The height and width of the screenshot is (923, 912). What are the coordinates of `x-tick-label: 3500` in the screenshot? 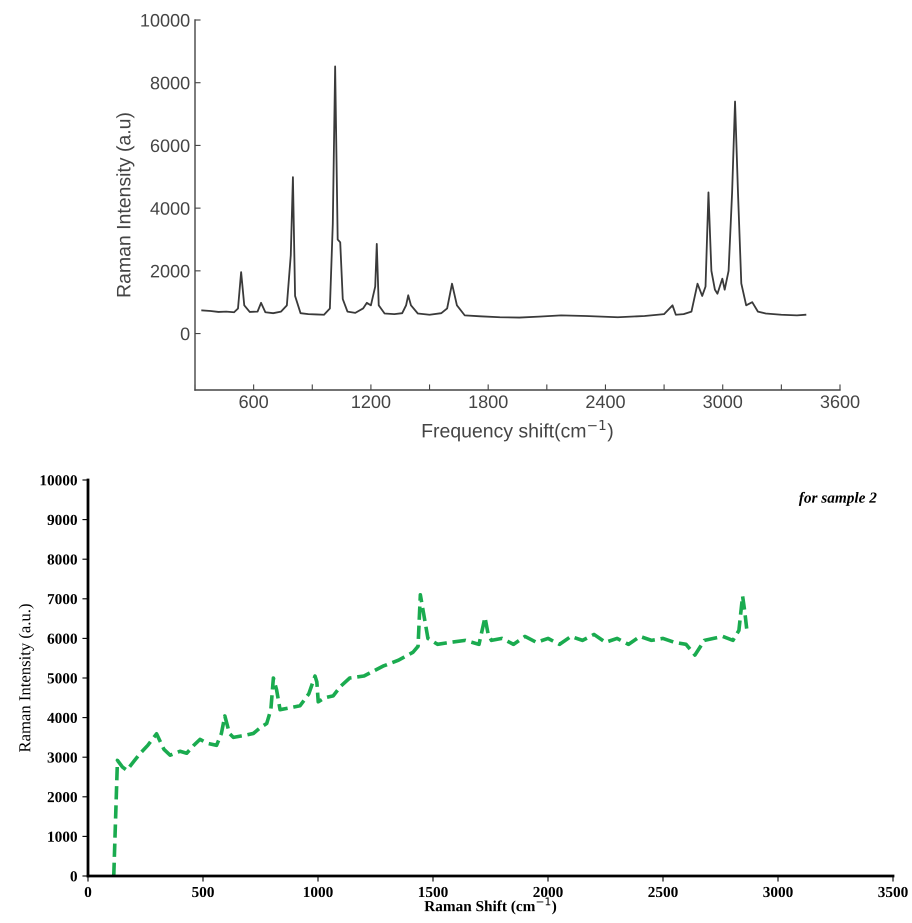 It's located at (893, 892).